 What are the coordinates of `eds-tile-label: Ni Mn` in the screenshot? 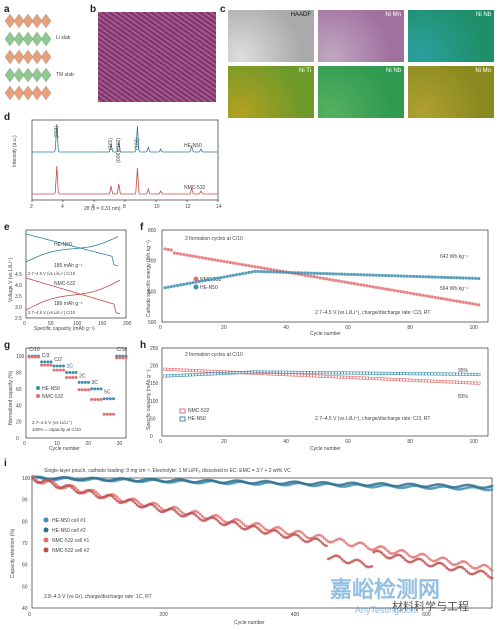 It's located at (393, 15).